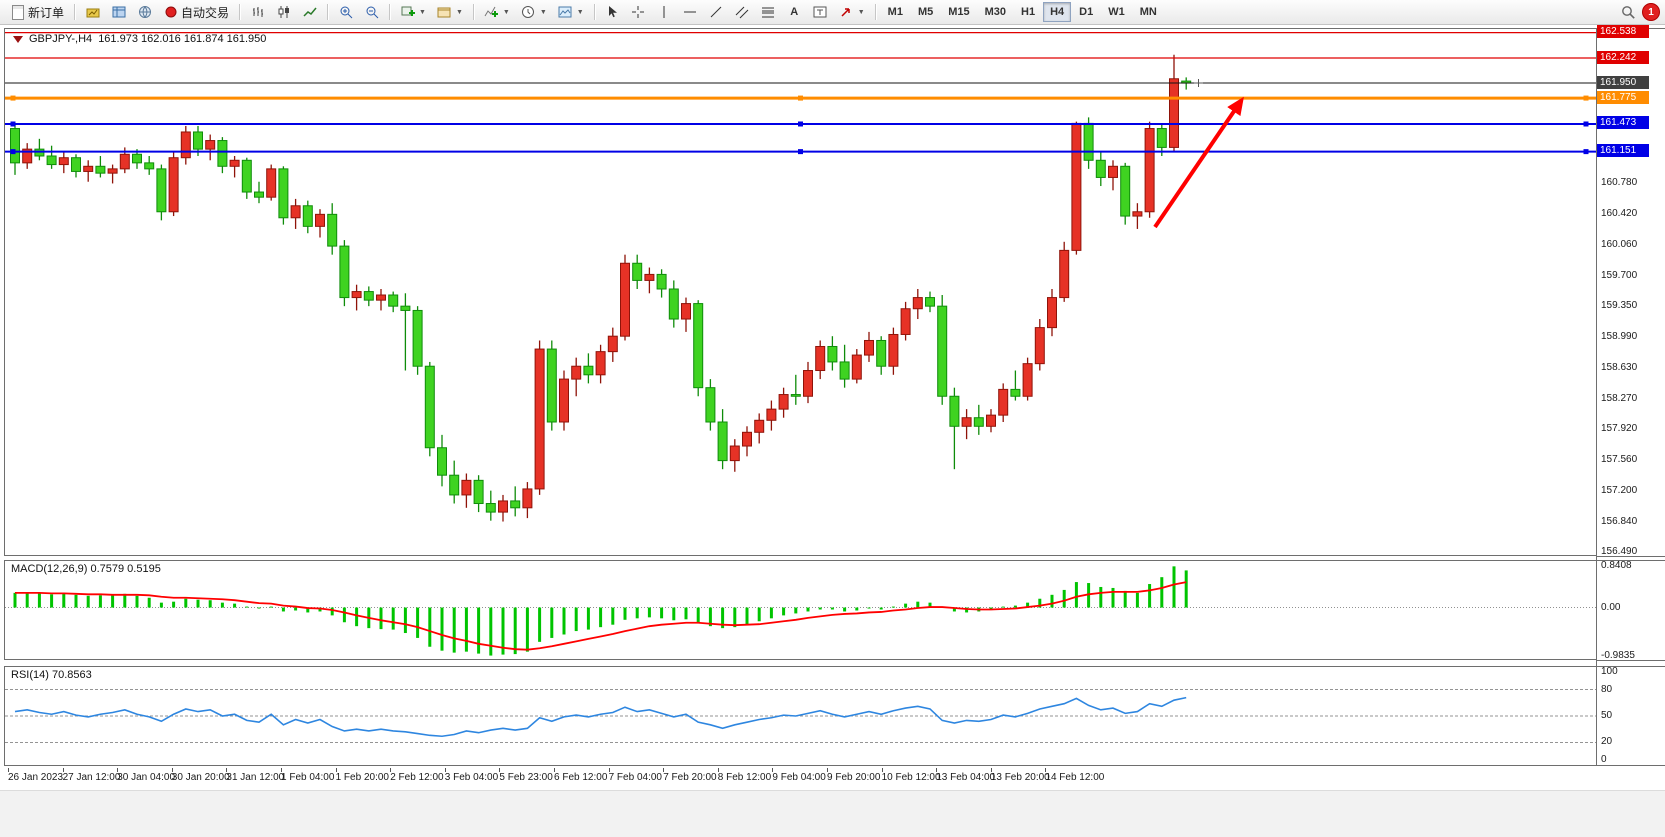 This screenshot has height=837, width=1665. I want to click on rsi-panel: RSI(14) 70.8563, so click(800, 716).